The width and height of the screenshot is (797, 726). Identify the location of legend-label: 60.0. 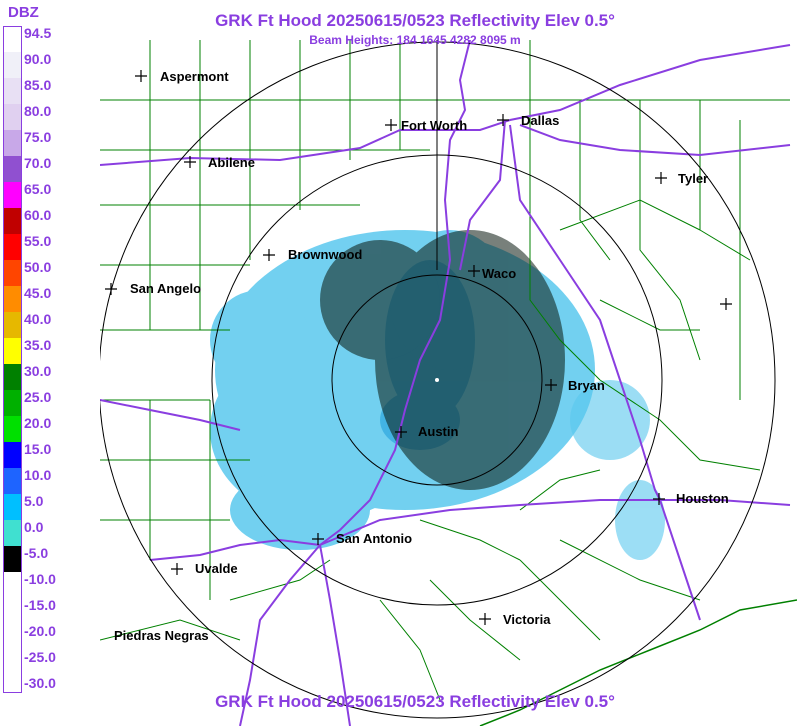
(38, 215).